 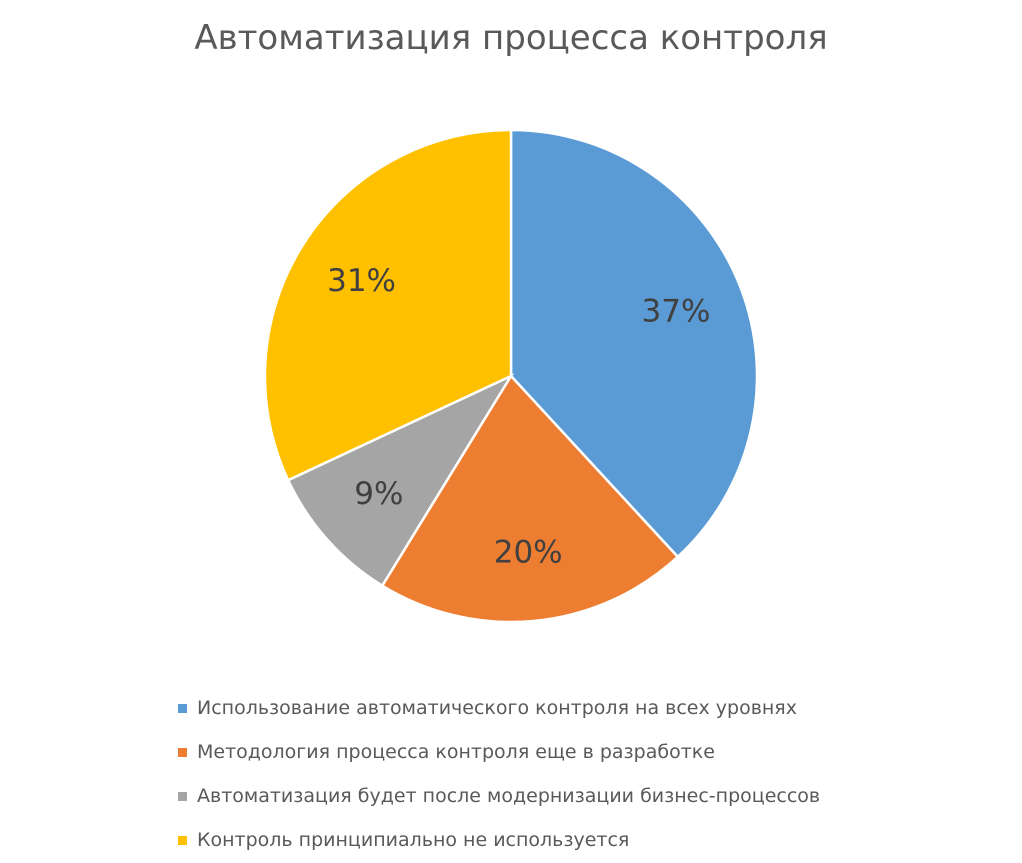 I want to click on pie-slice-not-used, so click(x=388, y=305).